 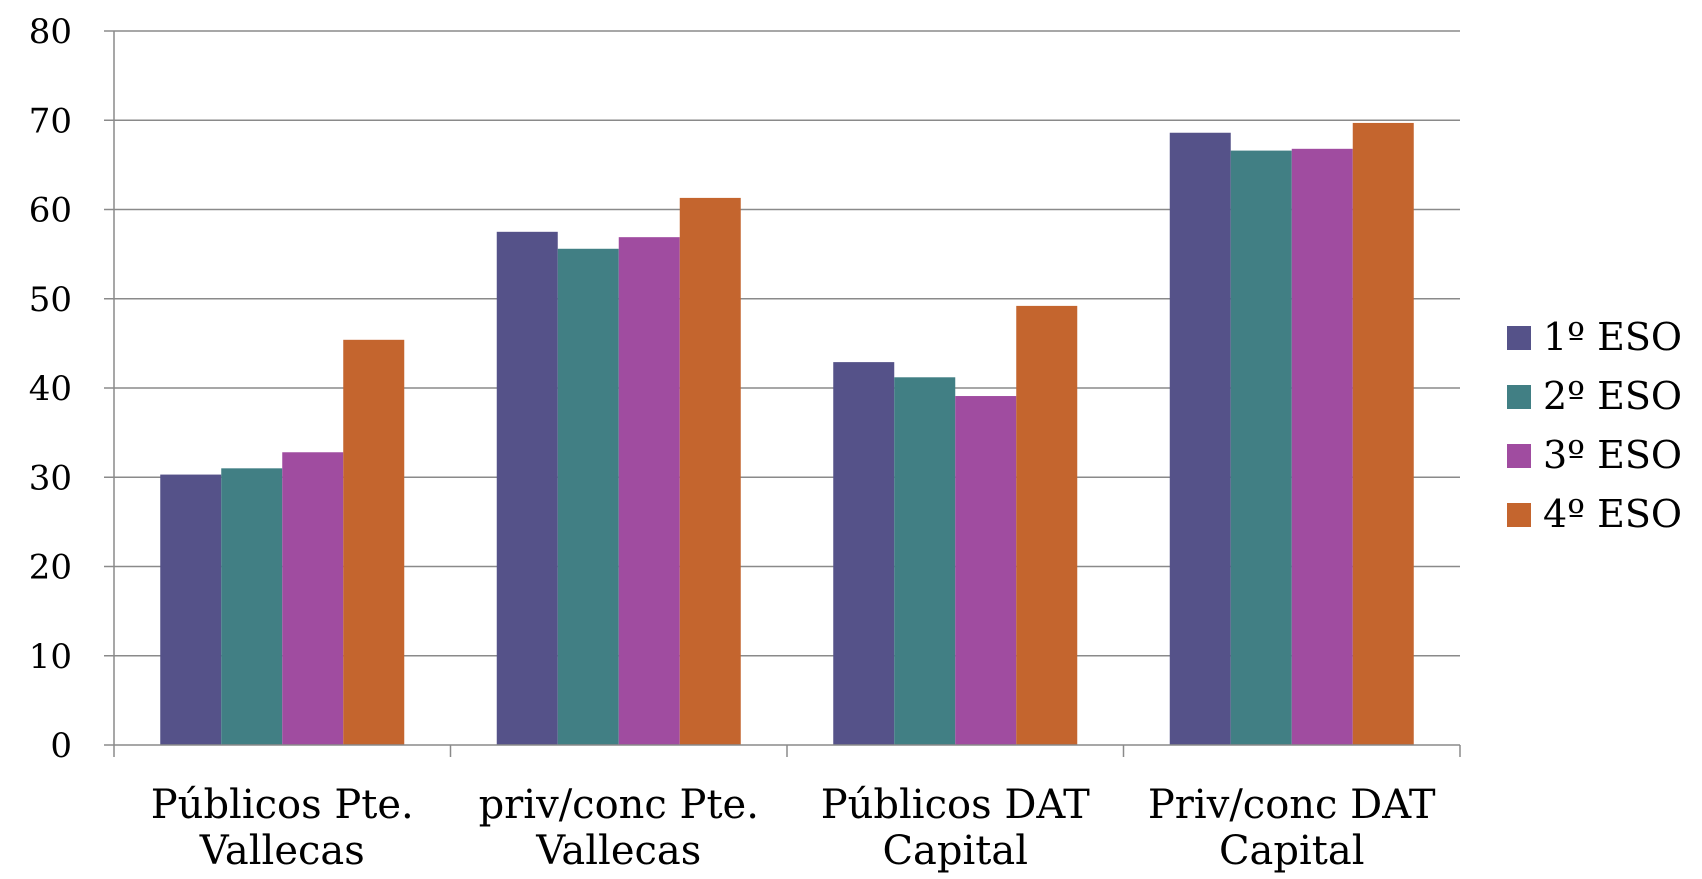 I want to click on legend: 1º ESO 2º ESO 3º ESO 4º ESO, so click(x=1594, y=425).